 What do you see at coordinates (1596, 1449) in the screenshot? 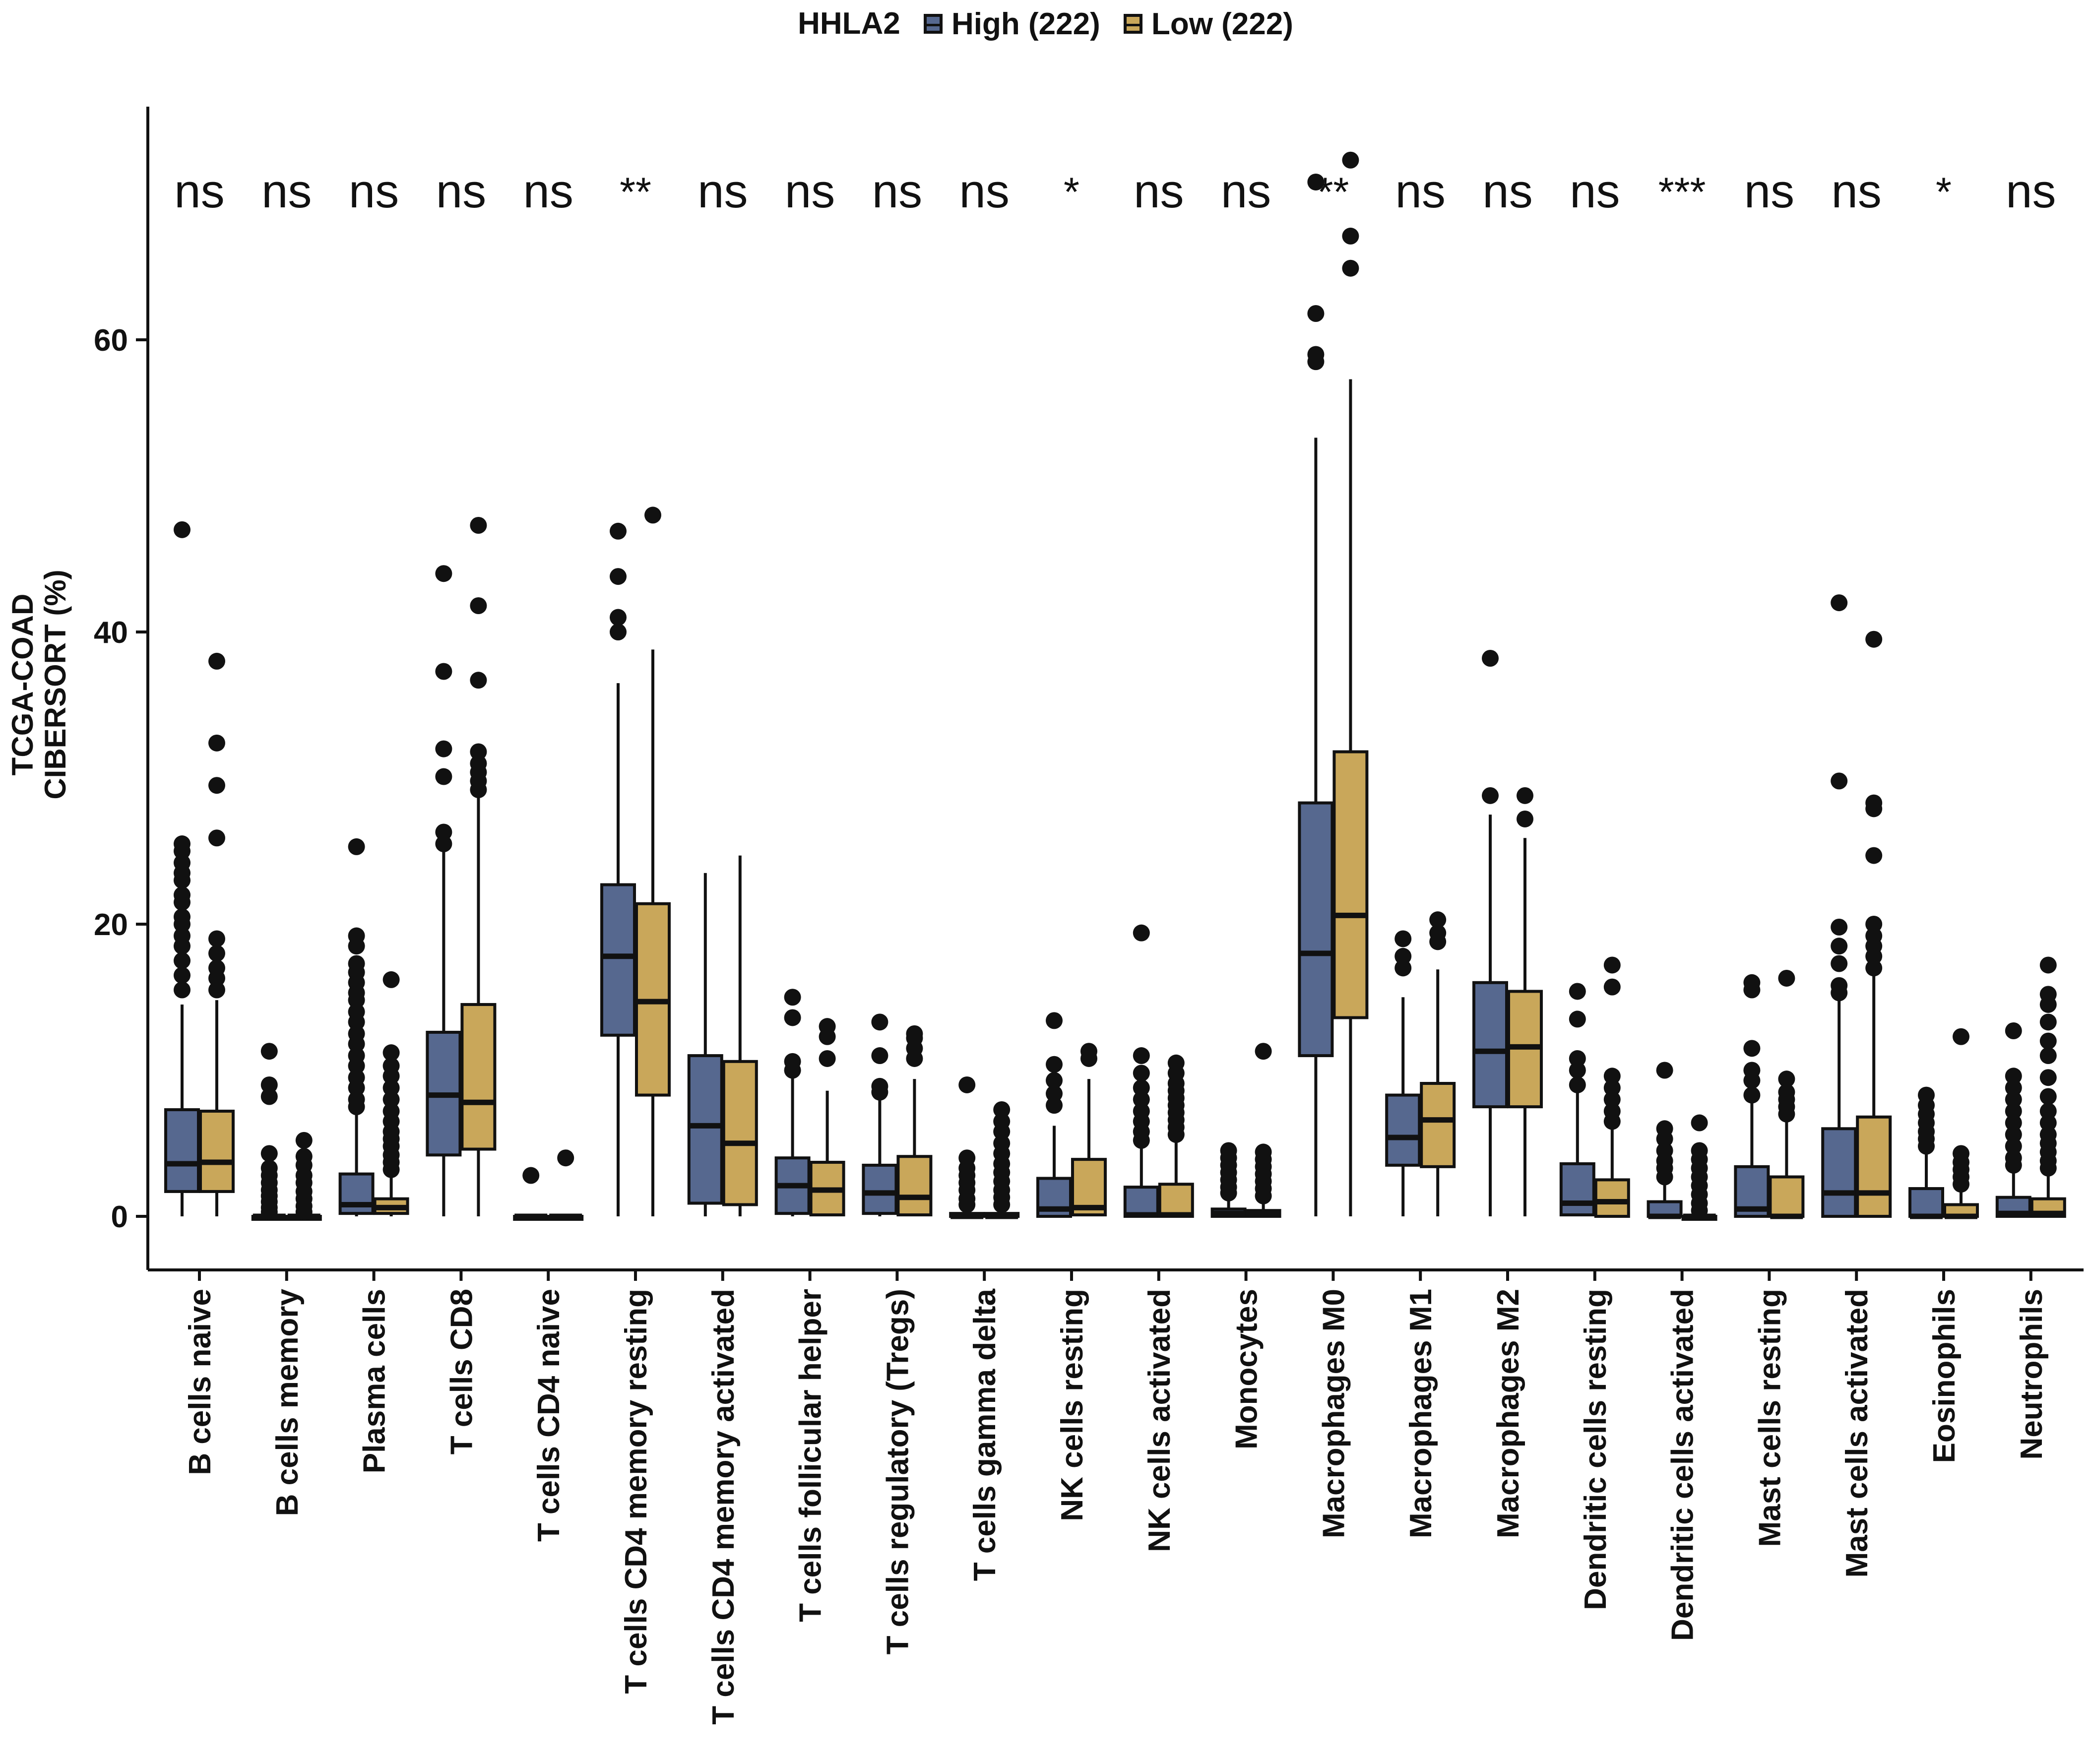
I see `x-tick-label: Dendritic cells resting` at bounding box center [1596, 1449].